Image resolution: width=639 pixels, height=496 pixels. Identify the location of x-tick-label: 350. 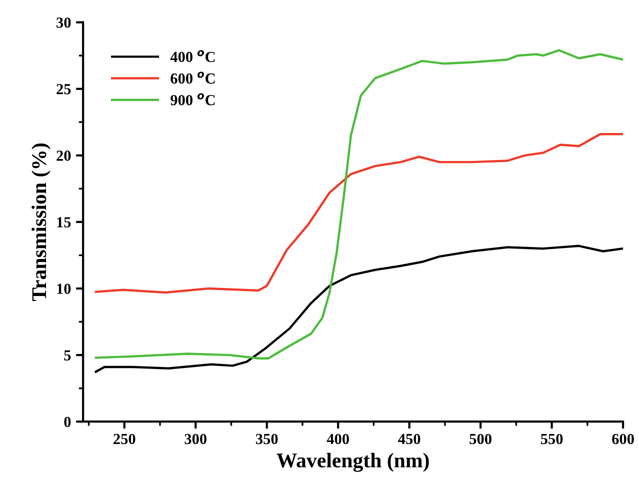
(267, 439).